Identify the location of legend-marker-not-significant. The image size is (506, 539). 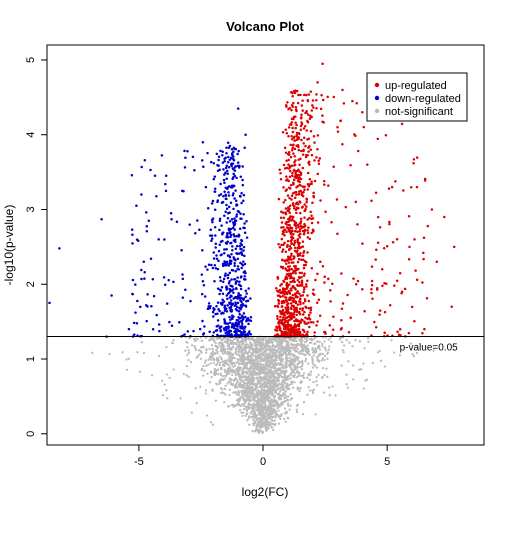
(377, 111).